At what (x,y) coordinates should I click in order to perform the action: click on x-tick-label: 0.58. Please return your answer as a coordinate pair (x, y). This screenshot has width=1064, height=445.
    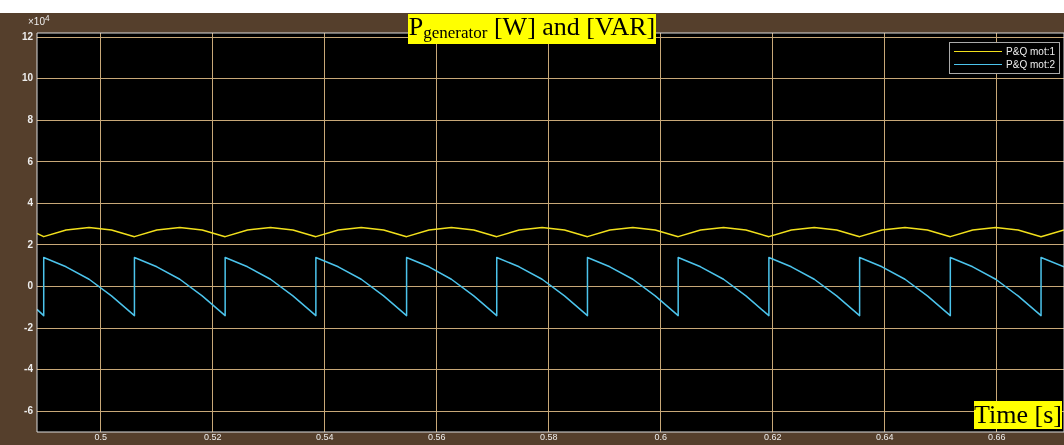
    Looking at the image, I should click on (549, 436).